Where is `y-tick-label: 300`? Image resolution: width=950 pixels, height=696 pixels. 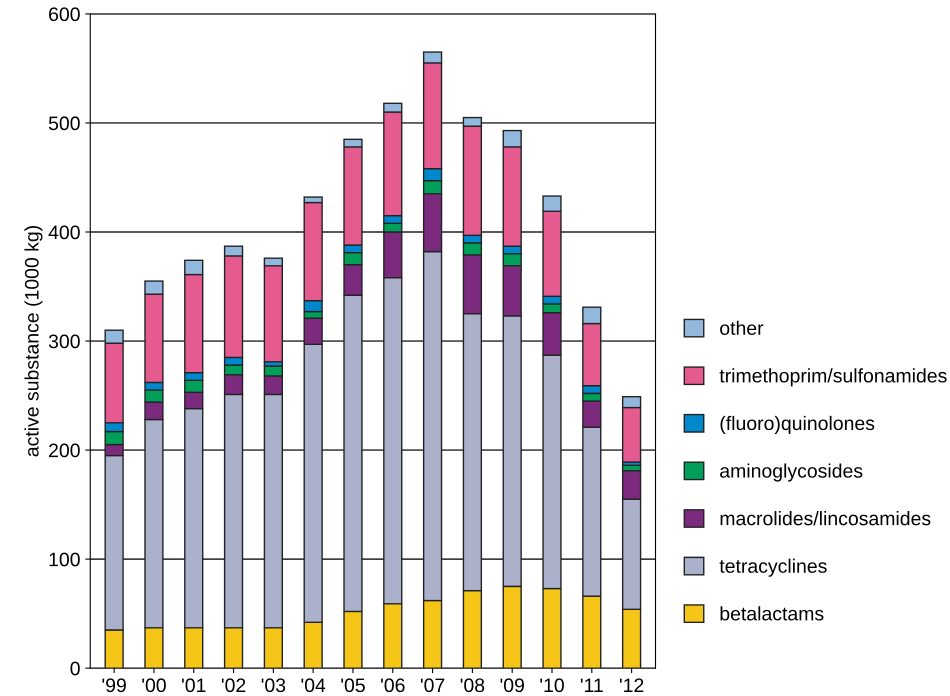
y-tick-label: 300 is located at coordinates (64, 341).